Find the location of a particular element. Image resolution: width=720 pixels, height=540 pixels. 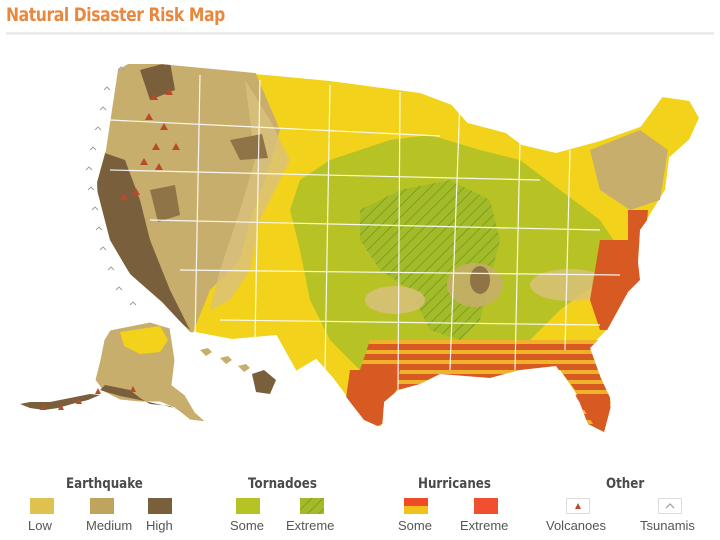

swatch-hurricane-extreme is located at coordinates (486, 506).